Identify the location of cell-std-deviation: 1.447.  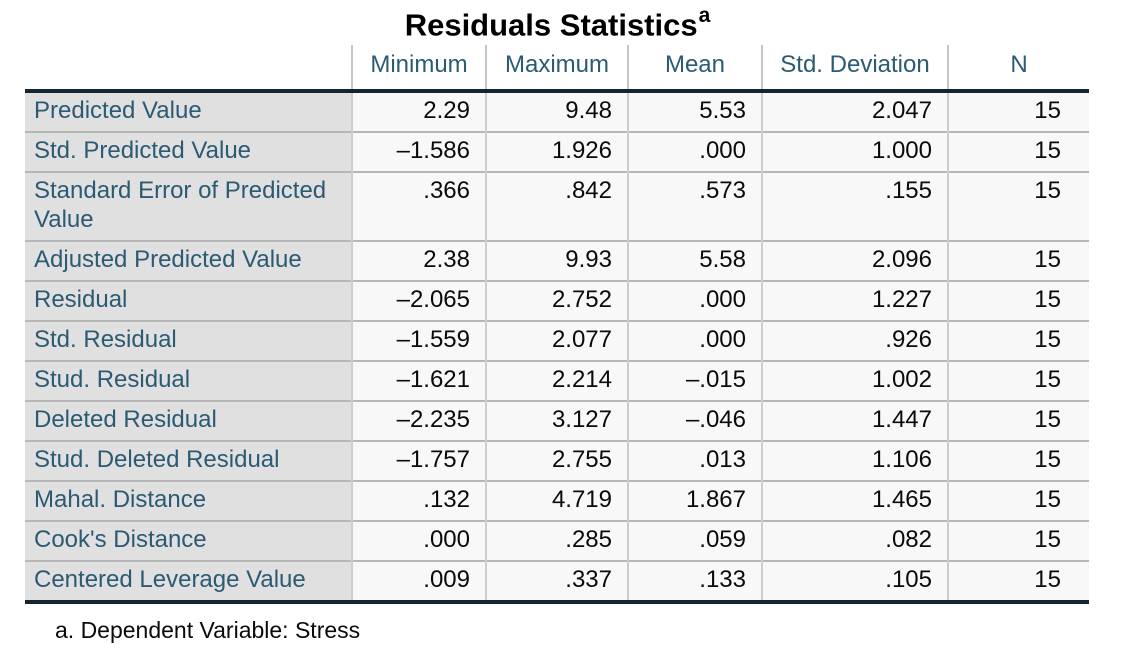
(854, 421).